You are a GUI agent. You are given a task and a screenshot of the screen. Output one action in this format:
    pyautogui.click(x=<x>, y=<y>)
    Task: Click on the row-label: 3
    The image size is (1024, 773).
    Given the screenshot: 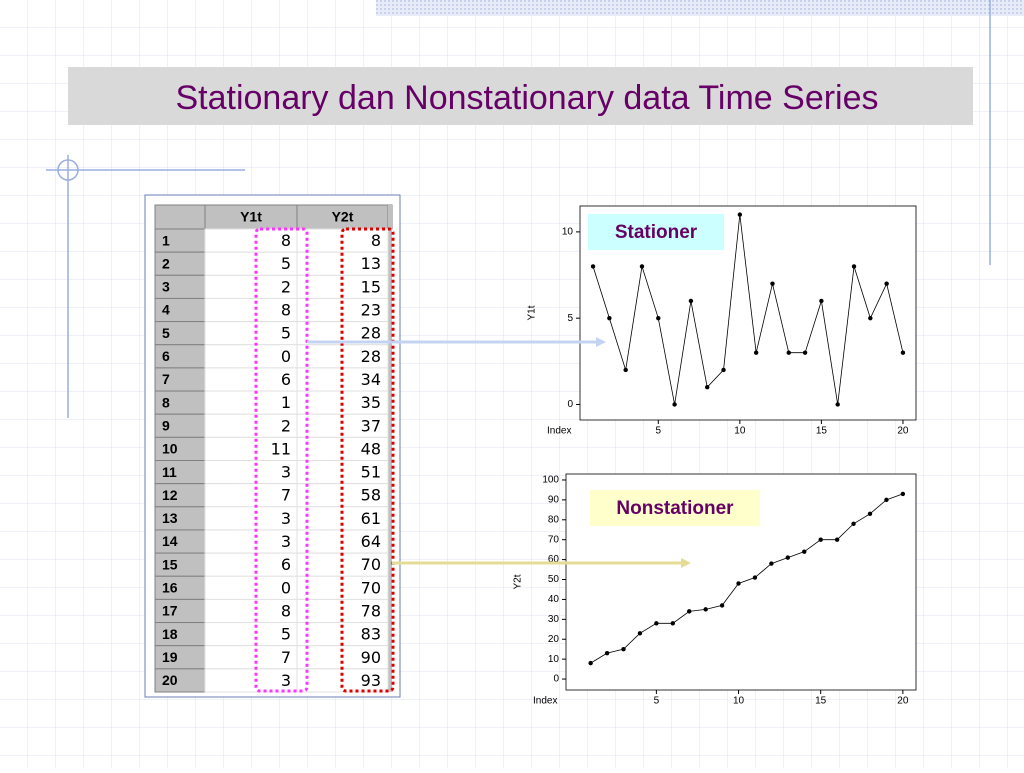 What is the action you would take?
    pyautogui.click(x=166, y=287)
    